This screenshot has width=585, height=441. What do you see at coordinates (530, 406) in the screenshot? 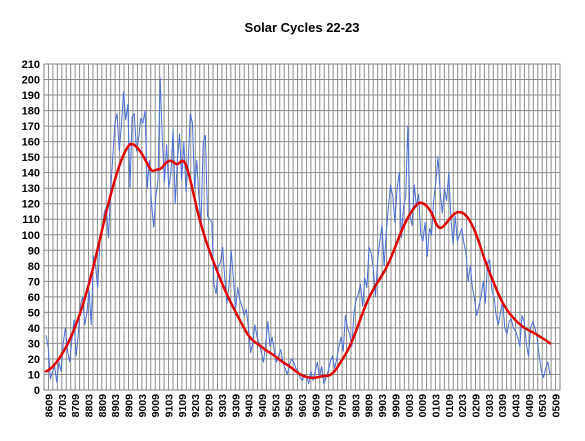
I see `x-tick-label: 0409` at bounding box center [530, 406].